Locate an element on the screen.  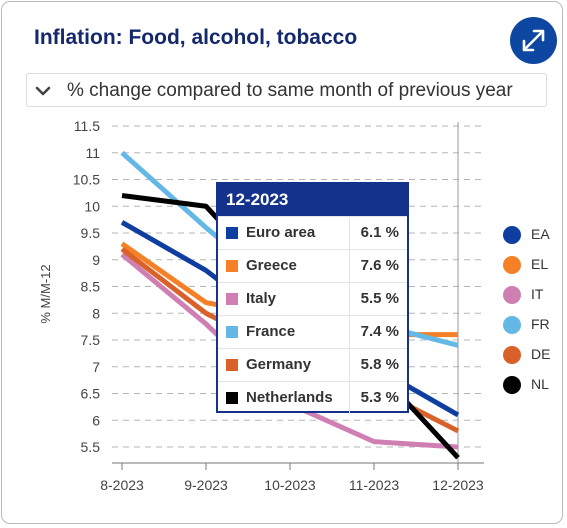
tooltip-row-name: France is located at coordinates (271, 331).